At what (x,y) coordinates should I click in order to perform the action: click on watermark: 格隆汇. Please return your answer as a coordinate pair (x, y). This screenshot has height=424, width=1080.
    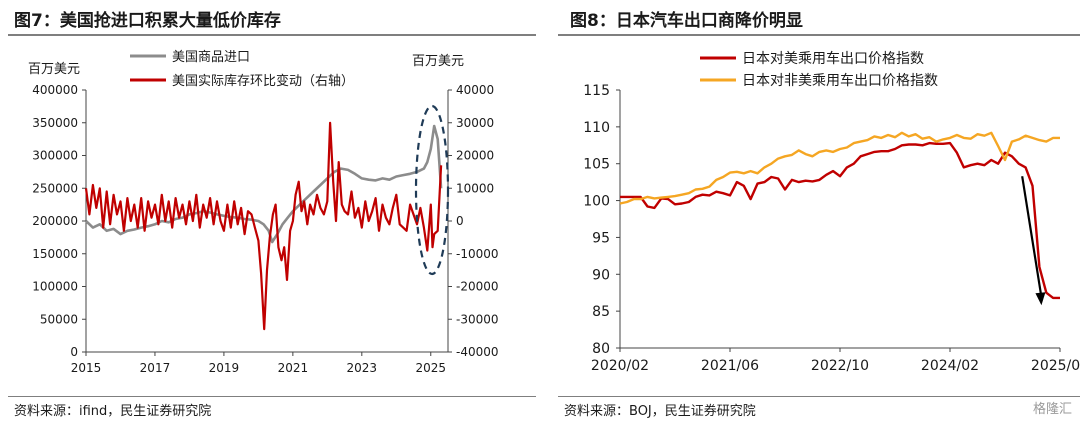
    Looking at the image, I should click on (1052, 409).